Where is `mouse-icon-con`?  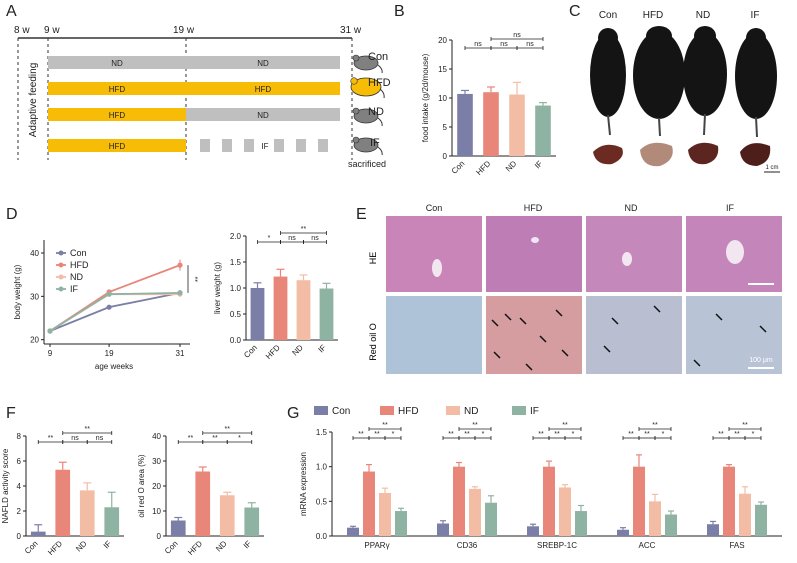 mouse-icon-con is located at coordinates (367, 64).